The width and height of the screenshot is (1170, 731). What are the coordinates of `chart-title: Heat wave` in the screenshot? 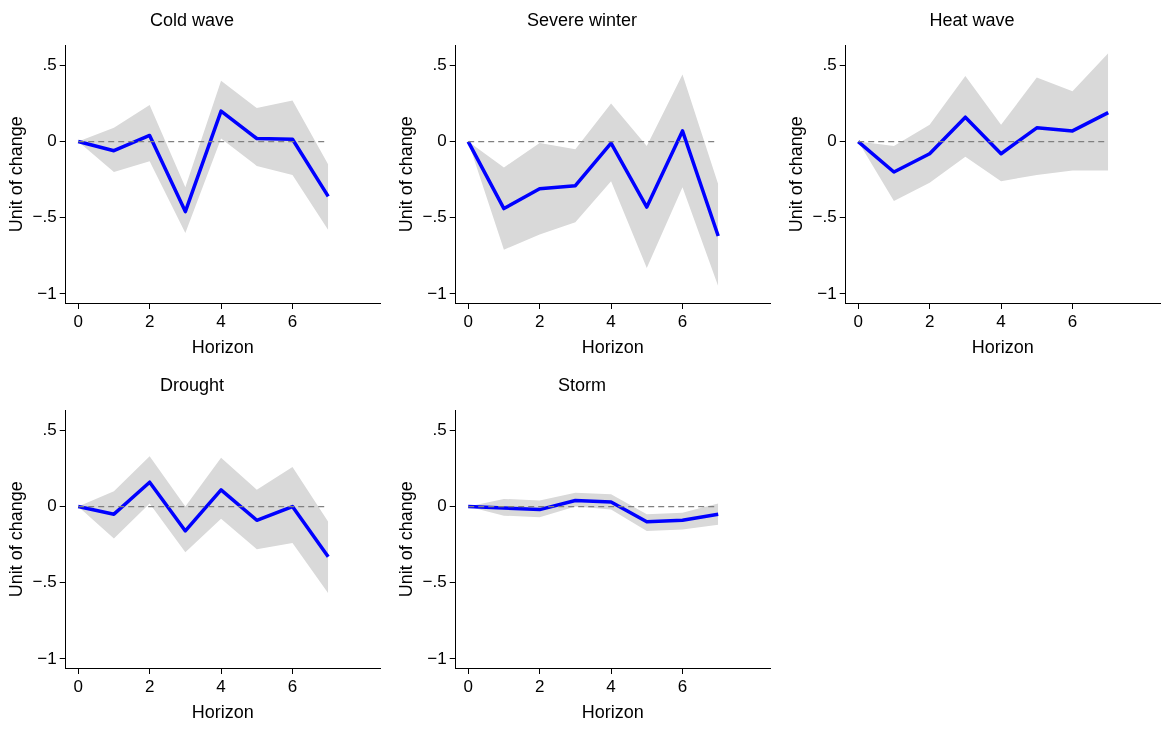 It's located at (972, 19).